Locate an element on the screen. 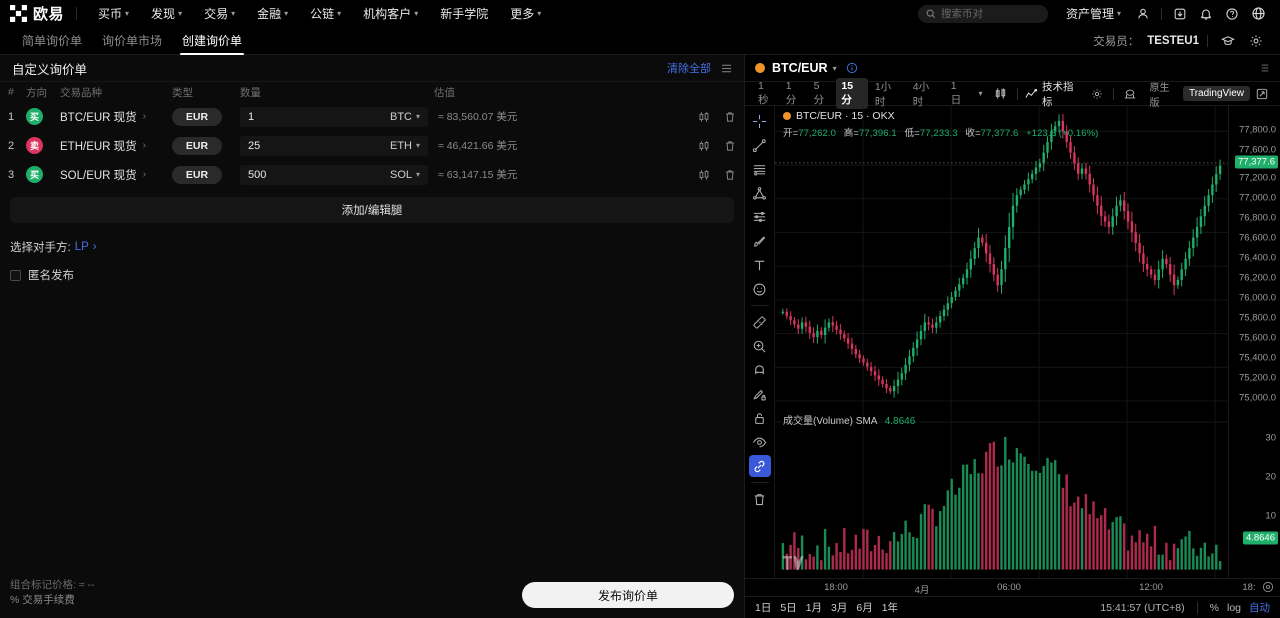  clear-all-button: 清除全部 is located at coordinates (689, 69).